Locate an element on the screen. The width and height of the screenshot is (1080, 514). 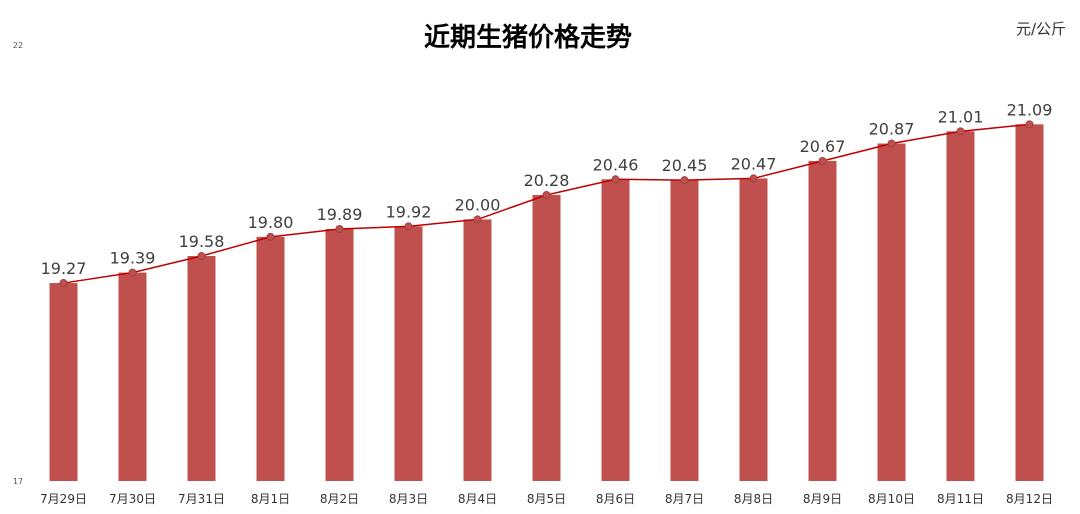
x-tick-label: 8月10日 is located at coordinates (891, 499).